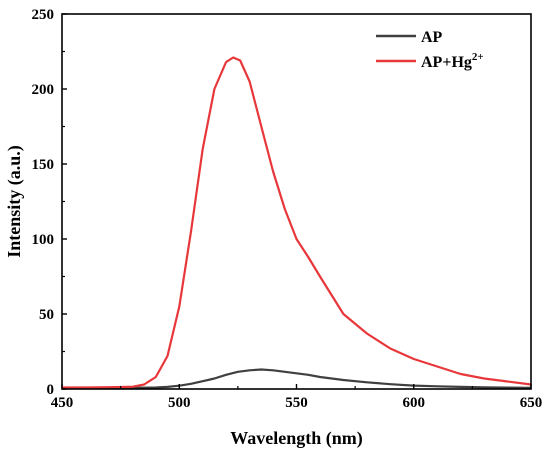 The image size is (550, 455). What do you see at coordinates (296, 438) in the screenshot?
I see `x-axis-title: Wavelength (nm)` at bounding box center [296, 438].